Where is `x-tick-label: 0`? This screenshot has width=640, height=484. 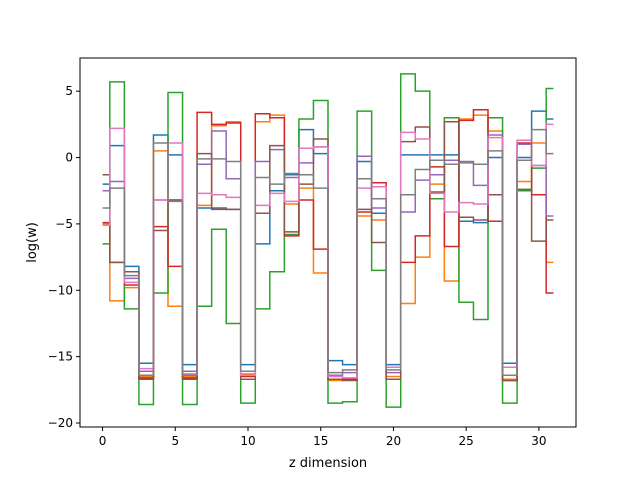 x-tick-label: 0 is located at coordinates (103, 441).